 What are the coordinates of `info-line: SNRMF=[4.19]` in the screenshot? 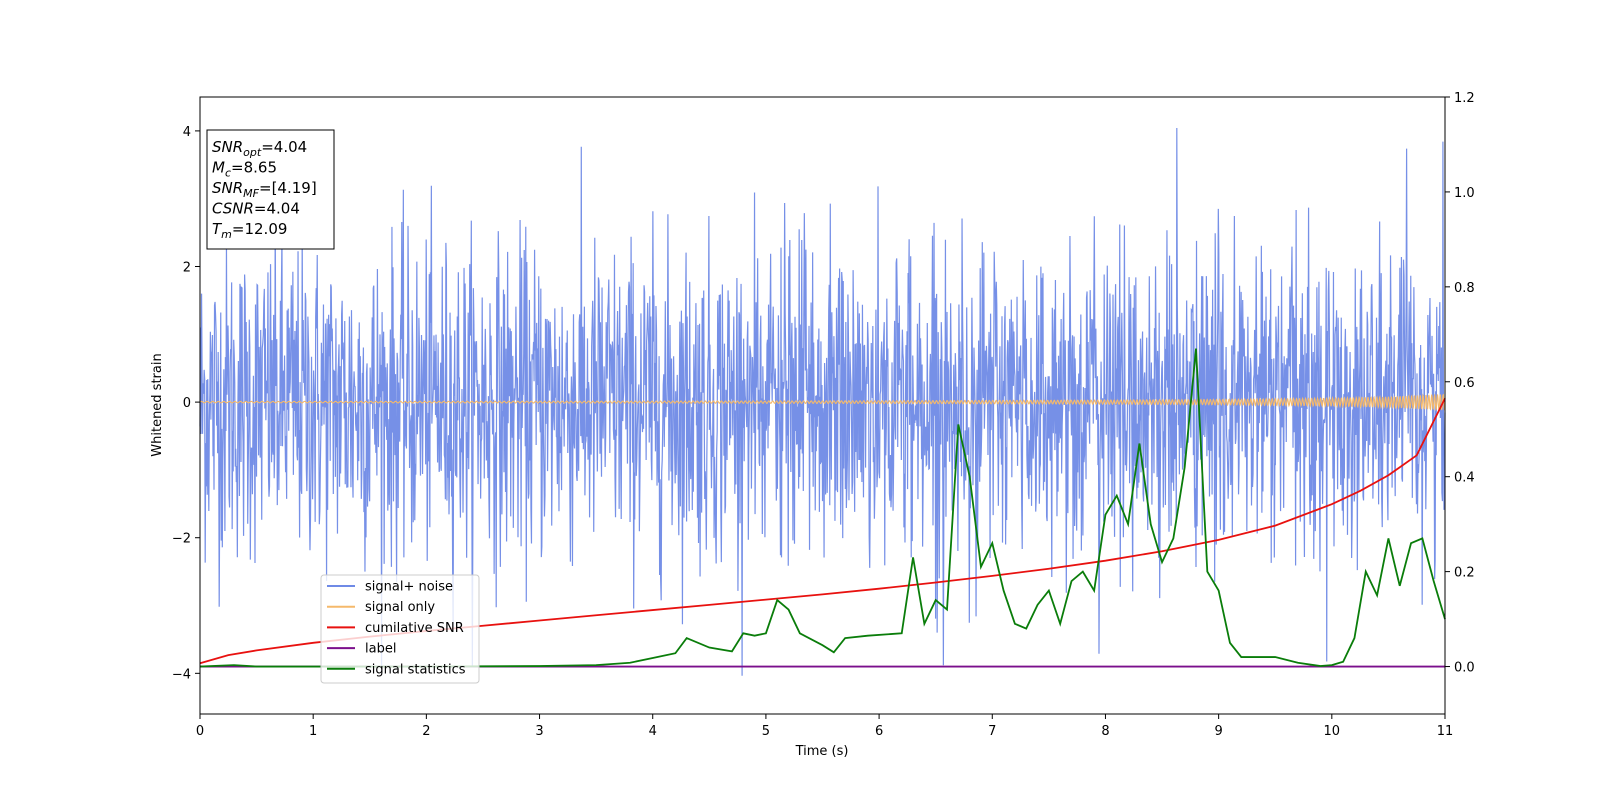 It's located at (264, 189).